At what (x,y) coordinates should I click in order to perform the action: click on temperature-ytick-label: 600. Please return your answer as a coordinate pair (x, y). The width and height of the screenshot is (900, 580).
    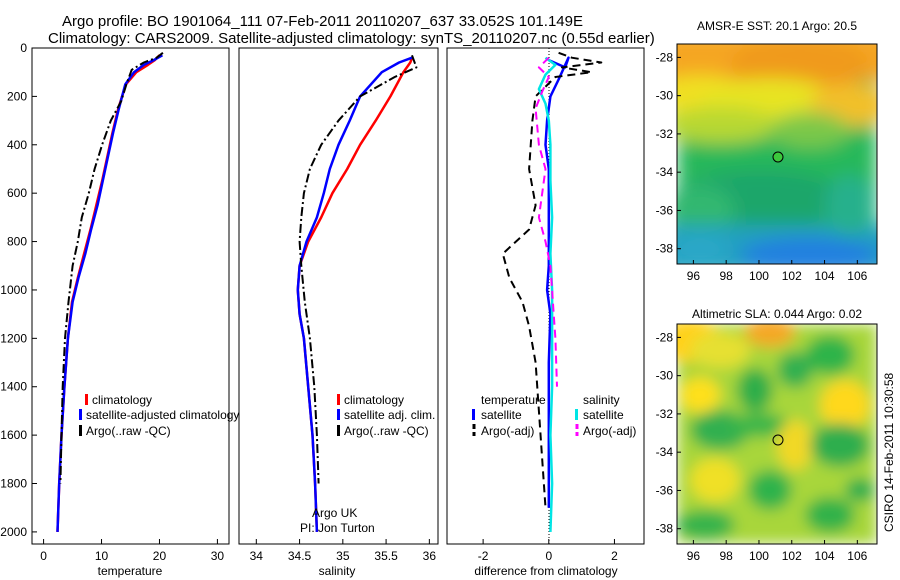
    Looking at the image, I should click on (17, 193).